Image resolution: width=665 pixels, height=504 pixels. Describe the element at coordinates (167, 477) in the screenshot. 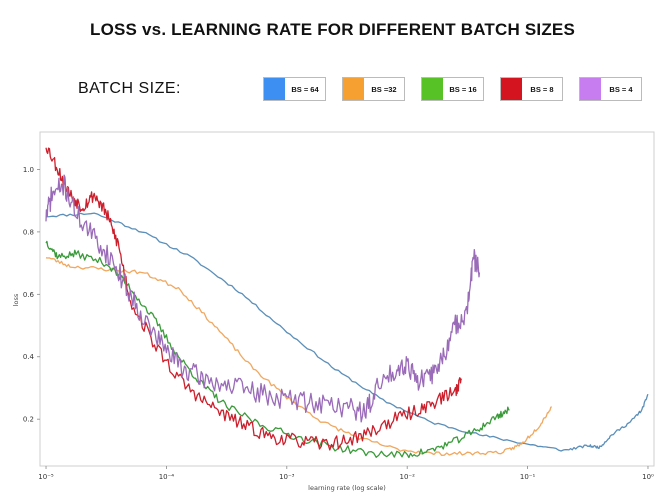

I see `x-tick-label: 10⁻⁴` at that location.